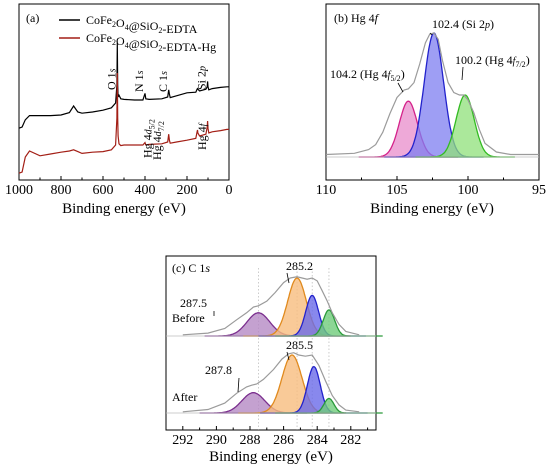 This screenshot has height=469, width=550. I want to click on panel-c-group-label-before: Before, so click(188, 318).